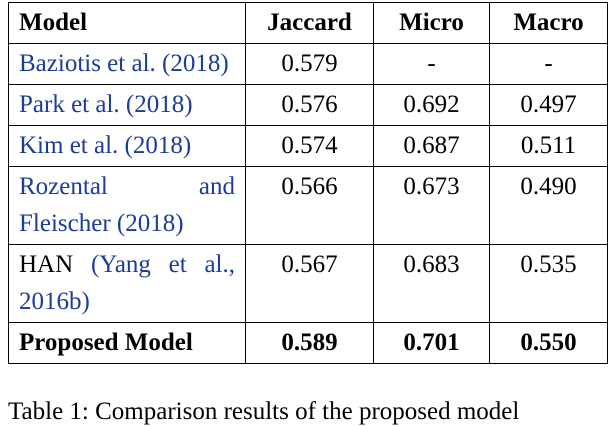 This screenshot has width=614, height=426. I want to click on model-cell: Proposed Model, so click(127, 343).